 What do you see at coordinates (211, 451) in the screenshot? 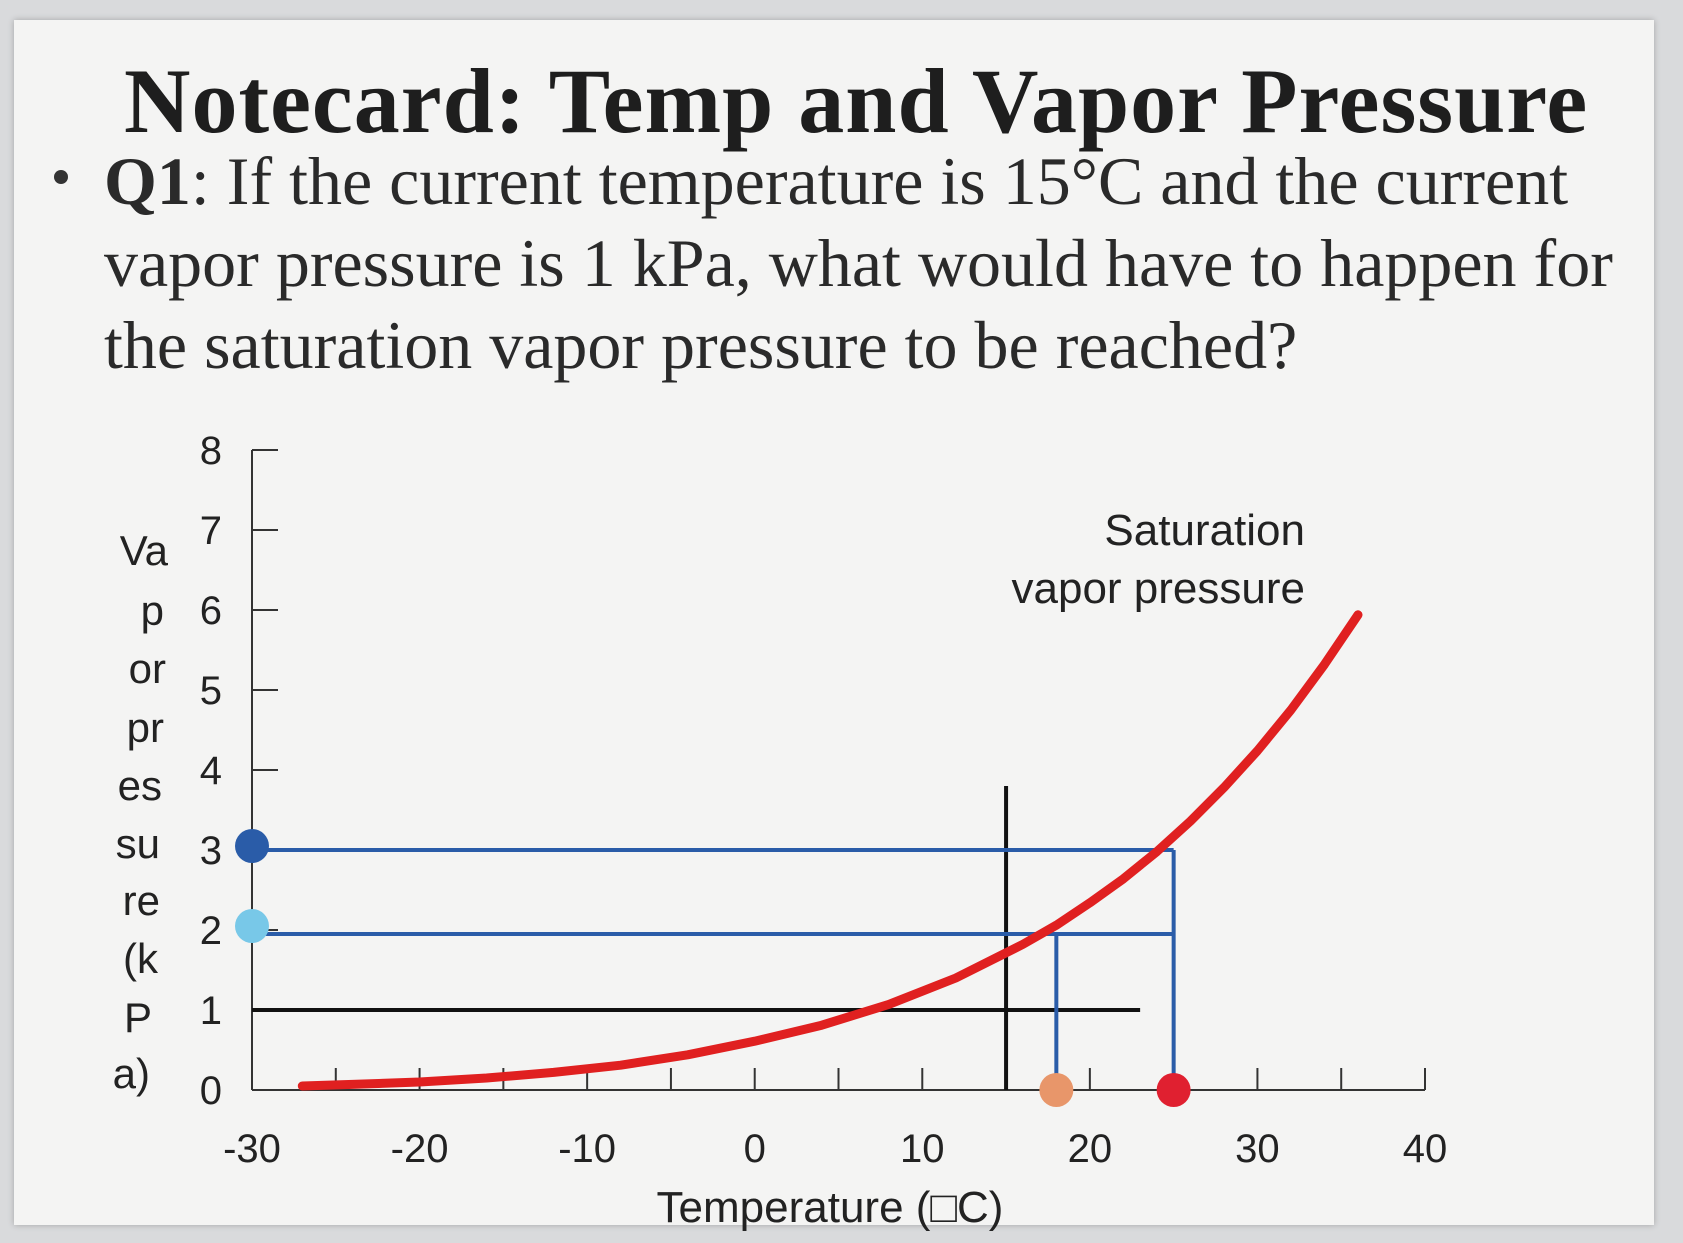
I see `y-tick-label: 8` at bounding box center [211, 451].